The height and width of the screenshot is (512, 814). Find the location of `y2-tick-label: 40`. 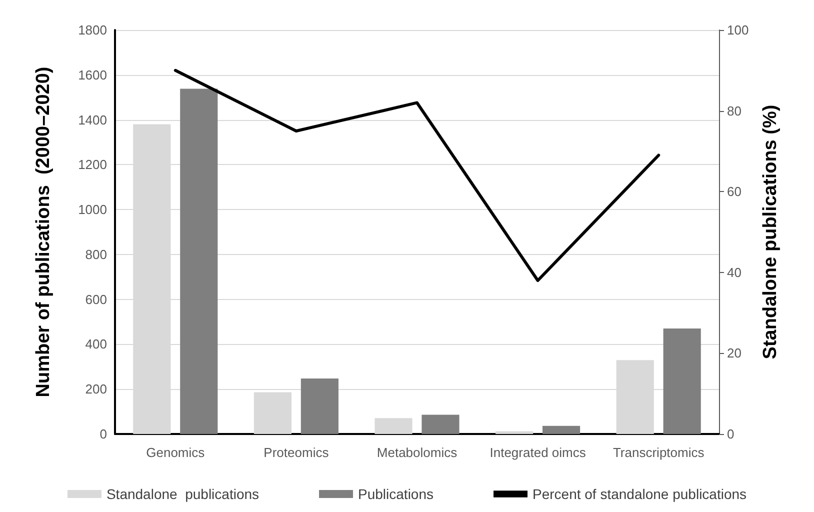

y2-tick-label: 40 is located at coordinates (734, 272).